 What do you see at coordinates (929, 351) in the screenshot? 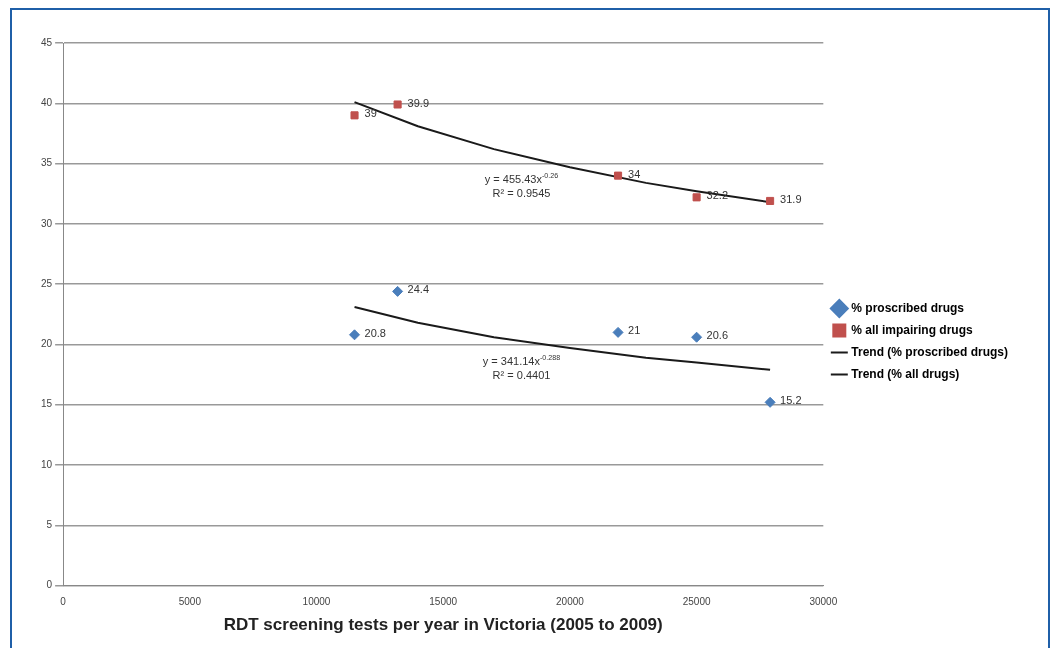
I see `legend-label: Trend (% proscribed drugs)` at bounding box center [929, 351].